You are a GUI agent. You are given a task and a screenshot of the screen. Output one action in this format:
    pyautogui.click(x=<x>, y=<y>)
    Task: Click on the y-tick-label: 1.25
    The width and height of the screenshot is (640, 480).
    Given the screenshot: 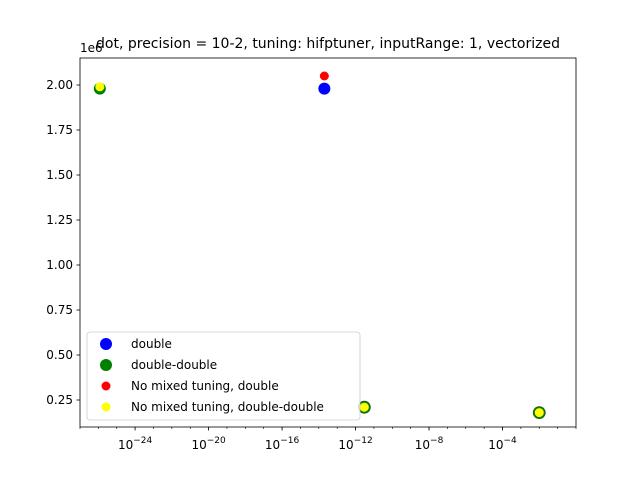 What is the action you would take?
    pyautogui.click(x=59, y=220)
    